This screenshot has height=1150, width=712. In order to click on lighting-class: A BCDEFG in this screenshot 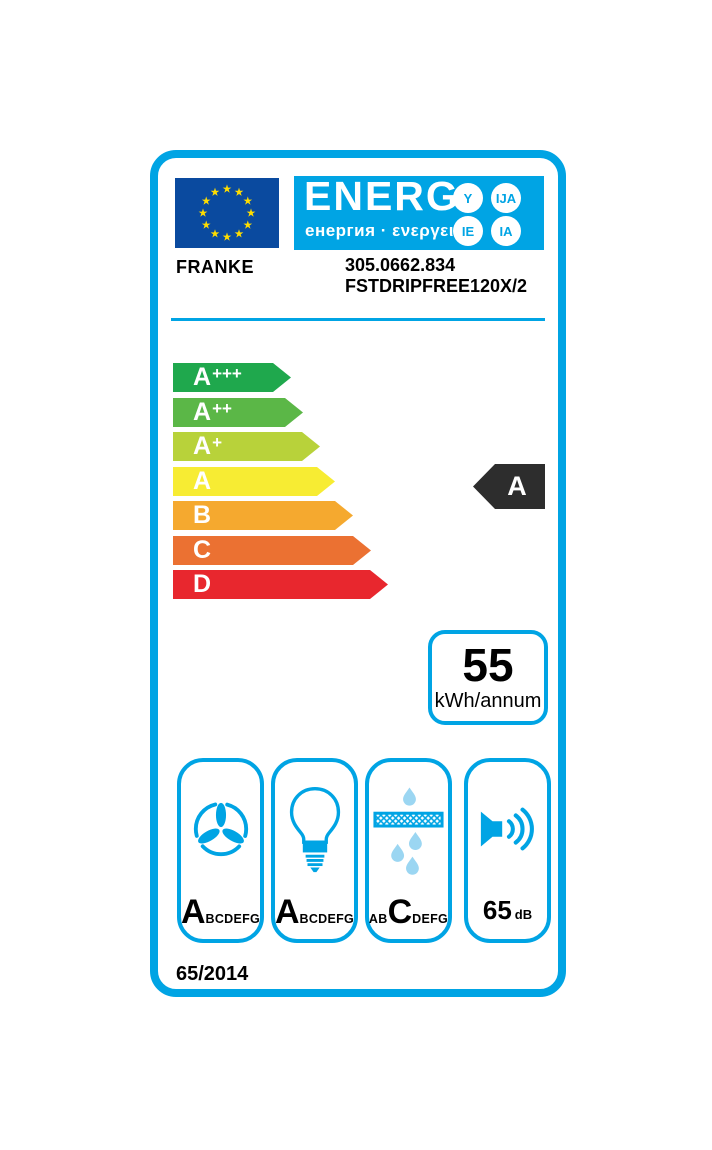, I will do `click(314, 912)`.